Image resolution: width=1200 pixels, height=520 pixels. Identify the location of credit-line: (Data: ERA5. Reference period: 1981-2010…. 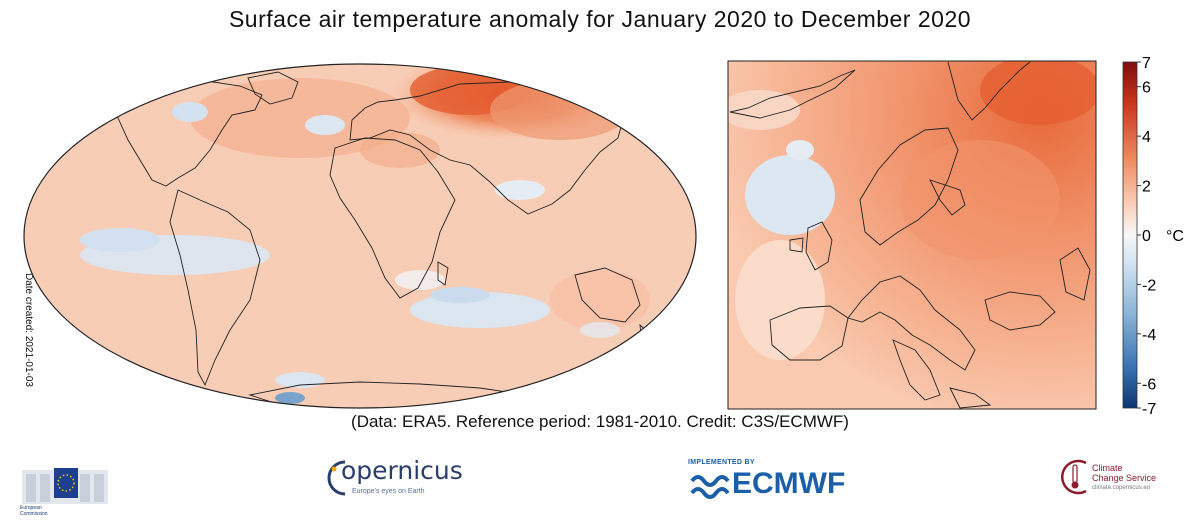
(600, 421).